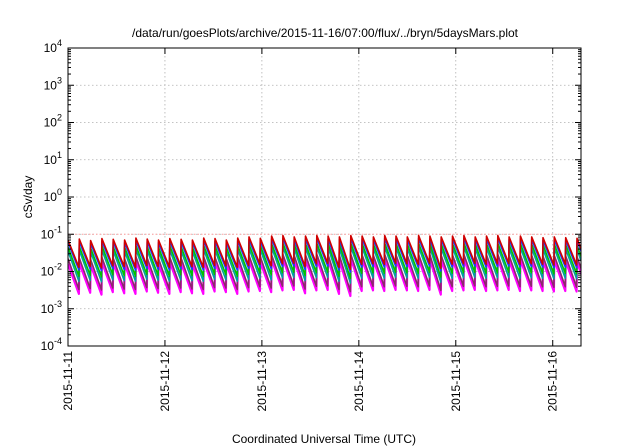 Image resolution: width=640 pixels, height=448 pixels. What do you see at coordinates (324, 439) in the screenshot?
I see `x-axis-label: Coordinated Universal Time (UTC)` at bounding box center [324, 439].